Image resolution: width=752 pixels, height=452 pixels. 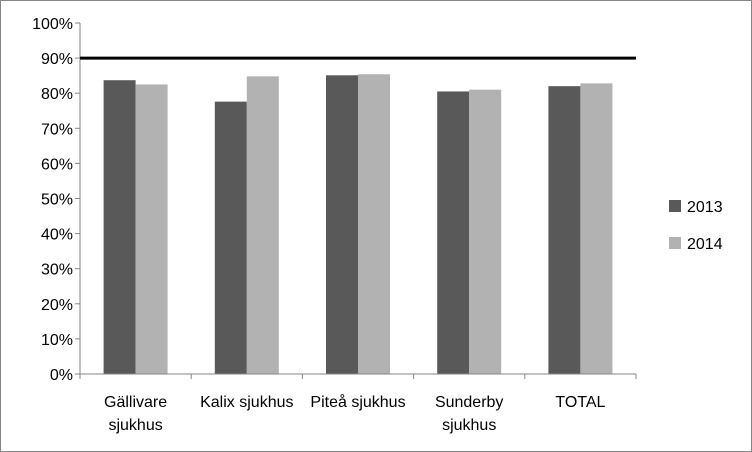 I want to click on category-label: Piteå sjukhus, so click(x=357, y=402).